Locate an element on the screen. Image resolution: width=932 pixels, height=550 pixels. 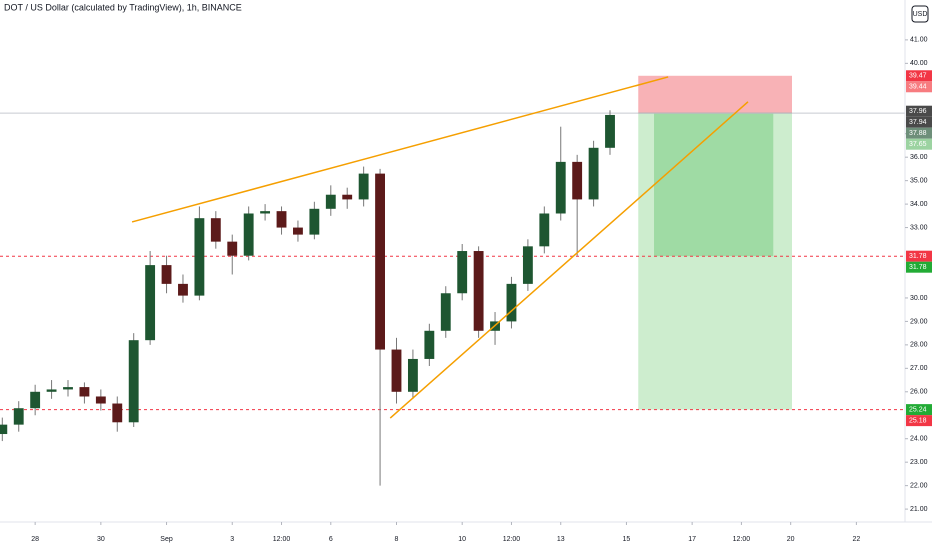
y-tick-label: 24.00 is located at coordinates (919, 439).